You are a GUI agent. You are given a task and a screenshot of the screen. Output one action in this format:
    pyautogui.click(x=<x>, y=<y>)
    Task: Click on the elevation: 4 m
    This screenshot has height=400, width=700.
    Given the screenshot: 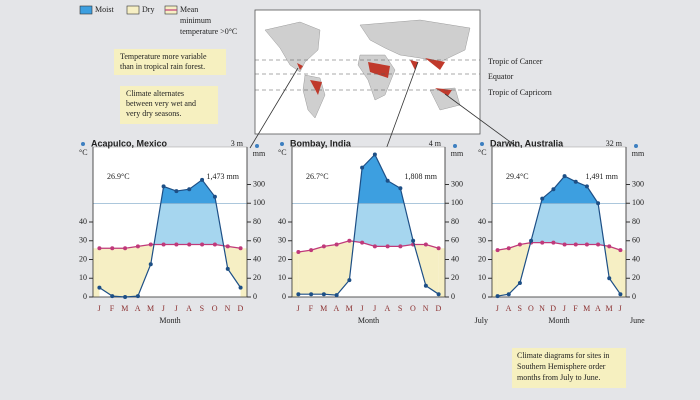 What is the action you would take?
    pyautogui.click(x=435, y=143)
    